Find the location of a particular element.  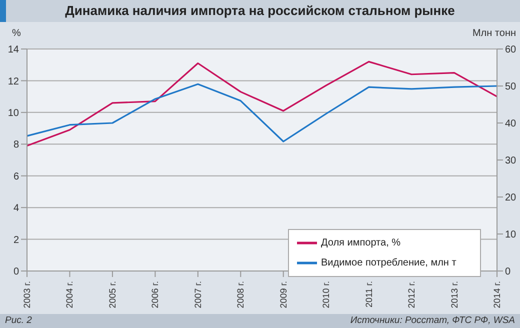

text: Рис. 2 is located at coordinates (18, 320).